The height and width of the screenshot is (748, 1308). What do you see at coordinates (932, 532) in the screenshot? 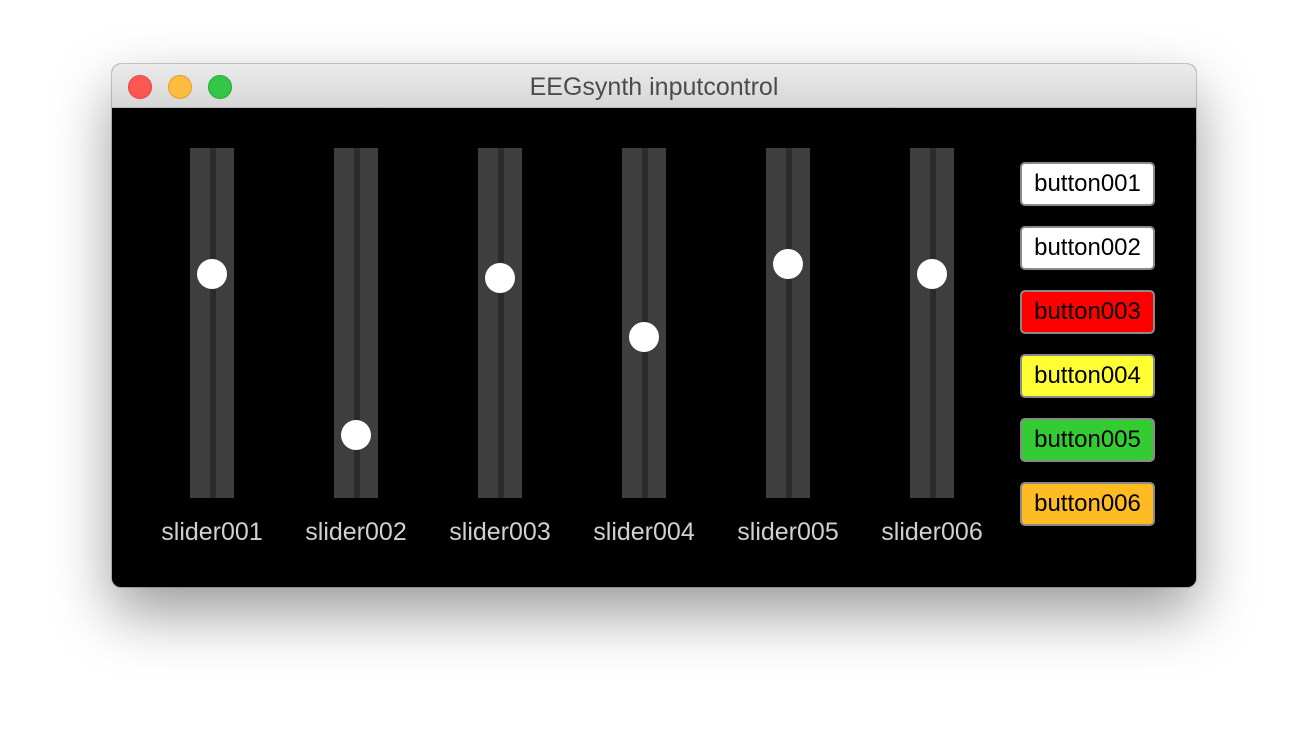
I see `slider-label: slider006` at bounding box center [932, 532].